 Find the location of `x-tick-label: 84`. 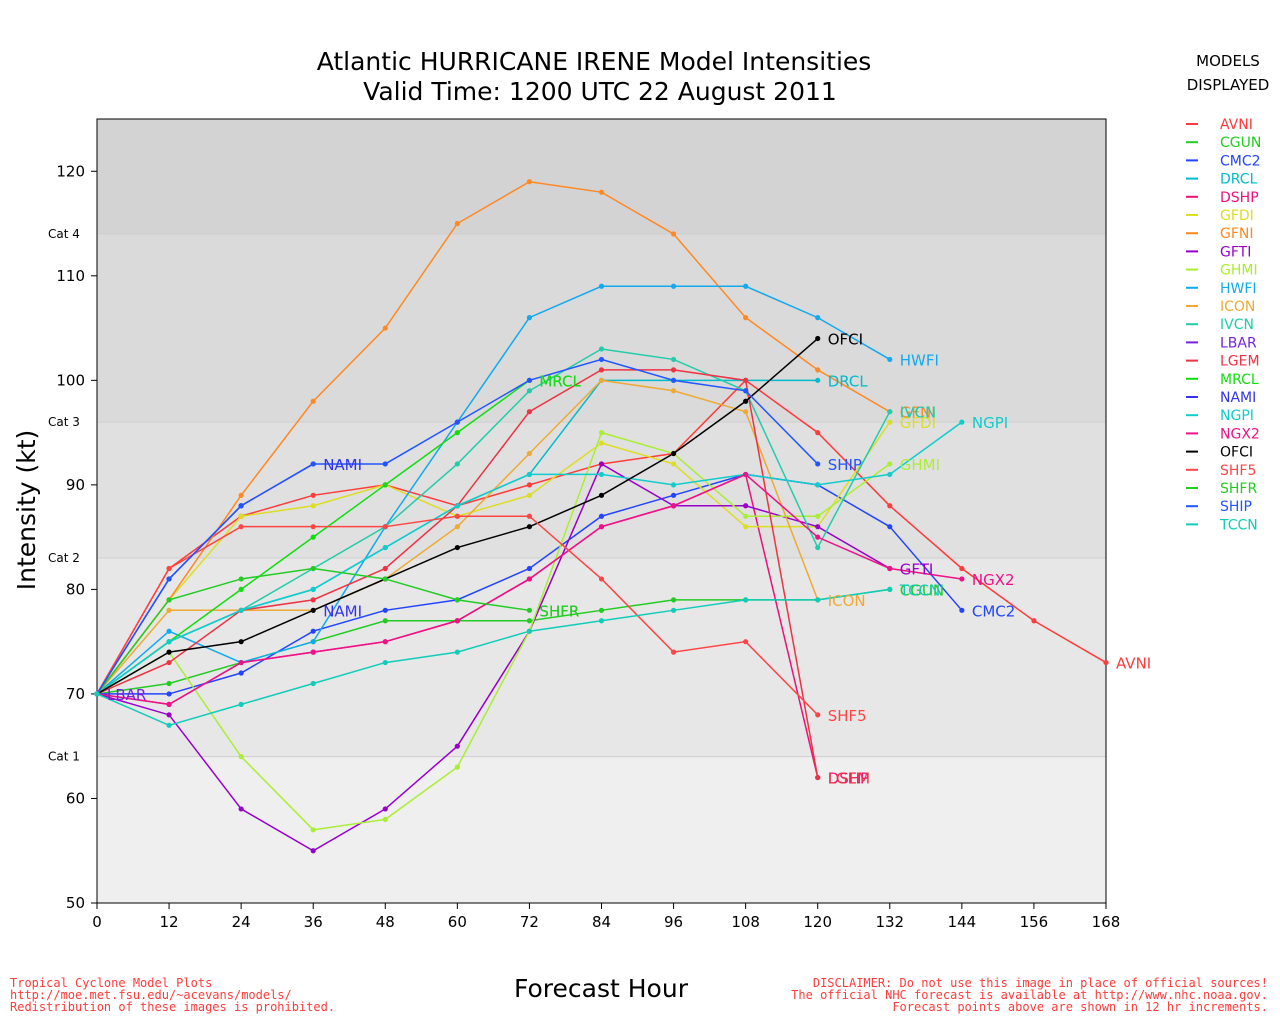

x-tick-label: 84 is located at coordinates (601, 922).